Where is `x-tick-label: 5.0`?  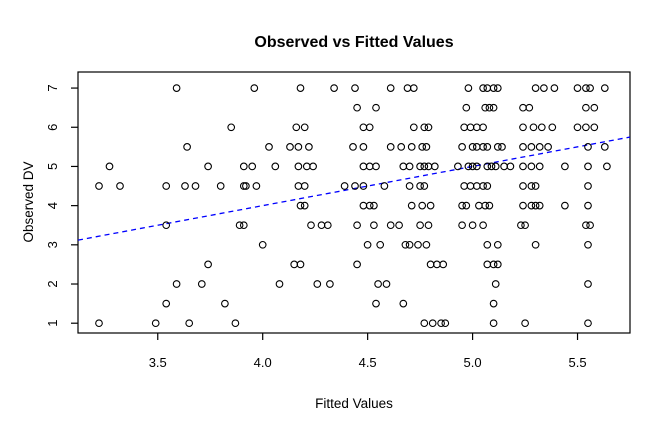
x-tick-label: 5.0 is located at coordinates (473, 362).